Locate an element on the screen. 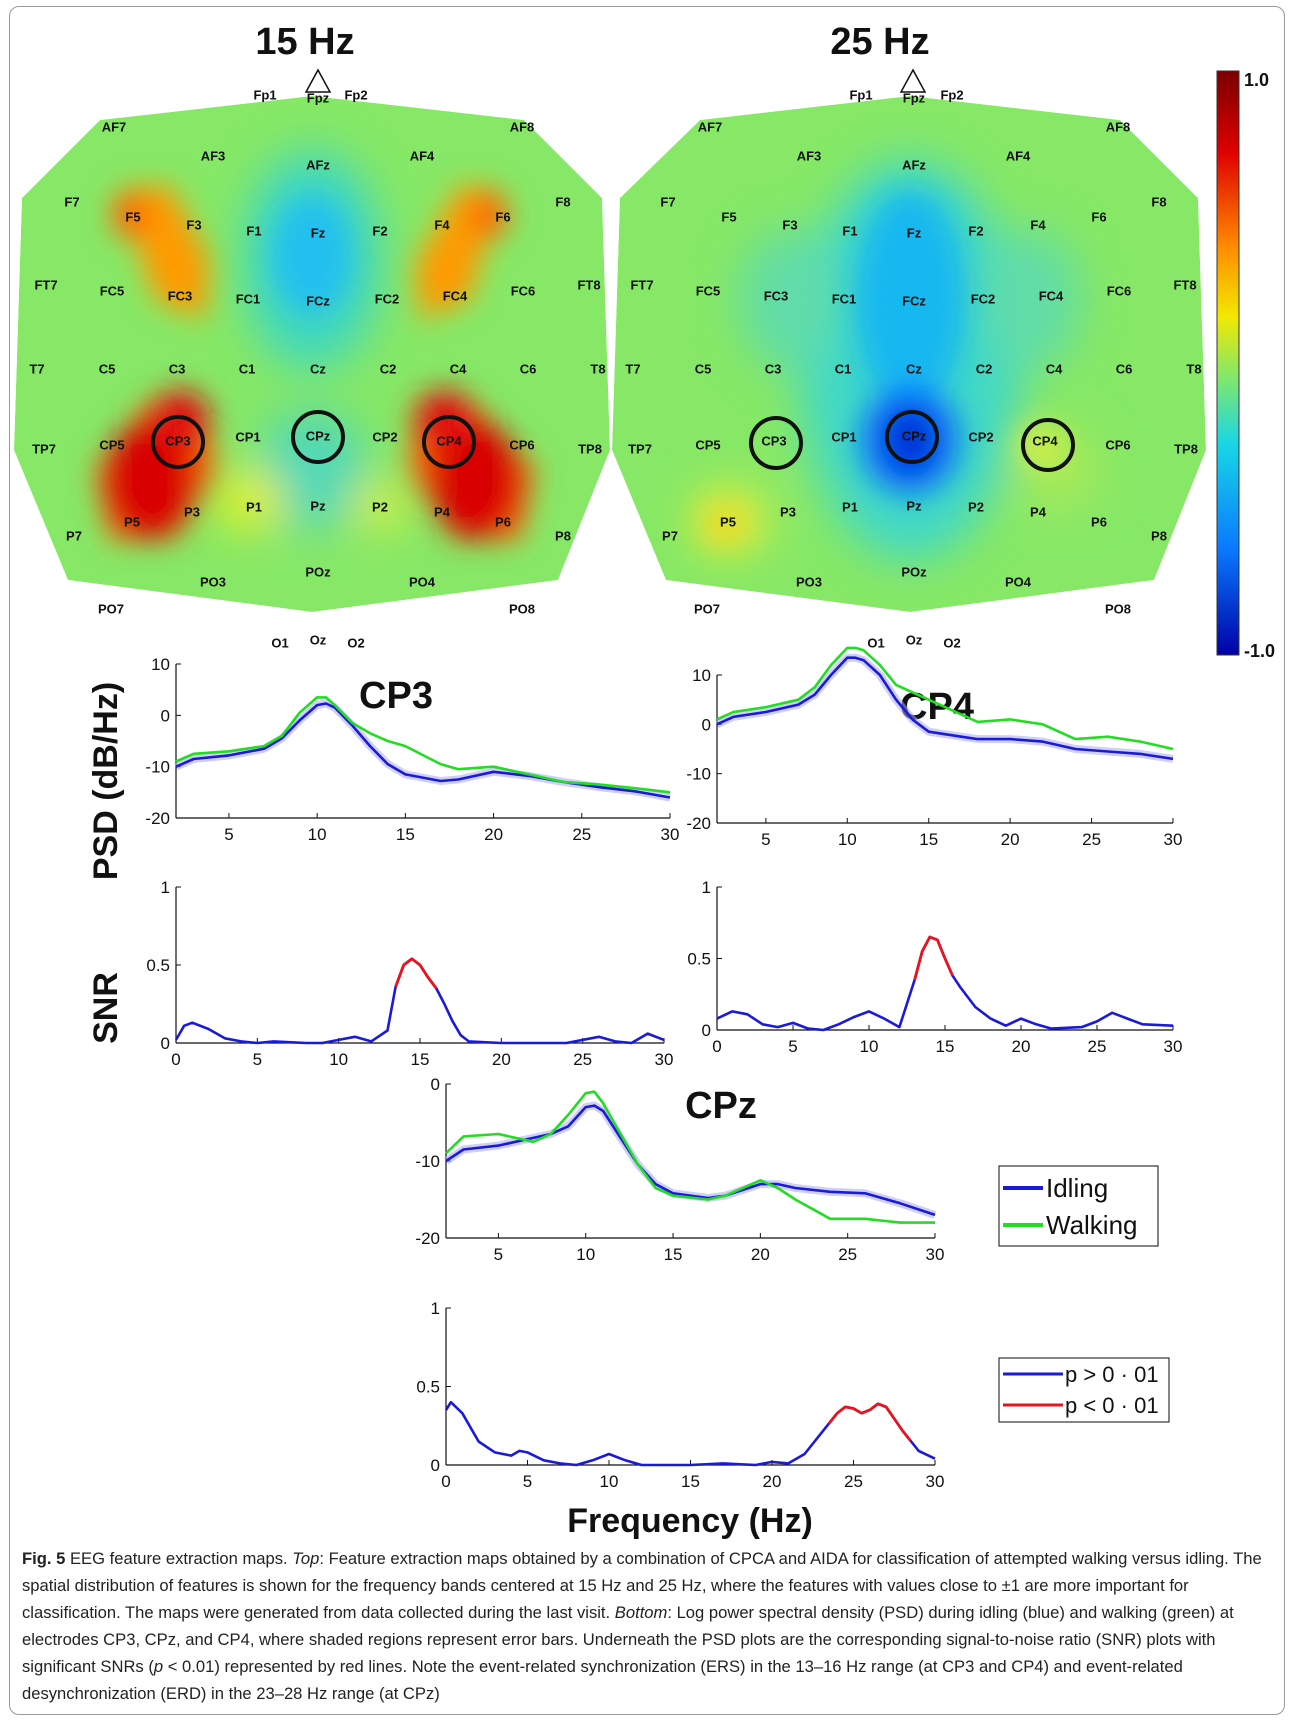 This screenshot has height=1723, width=1294. electrode-af8-15hz: AF8 is located at coordinates (522, 126).